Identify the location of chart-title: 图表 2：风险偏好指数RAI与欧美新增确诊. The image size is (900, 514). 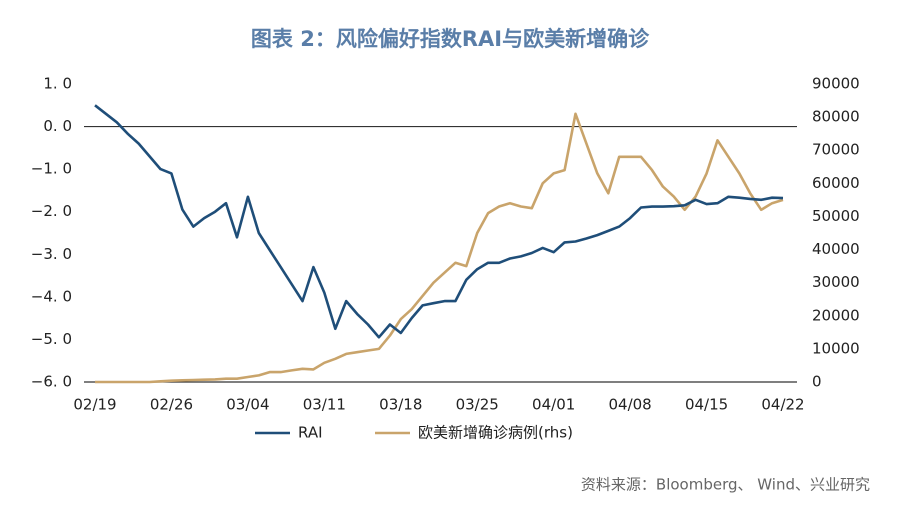
(450, 39).